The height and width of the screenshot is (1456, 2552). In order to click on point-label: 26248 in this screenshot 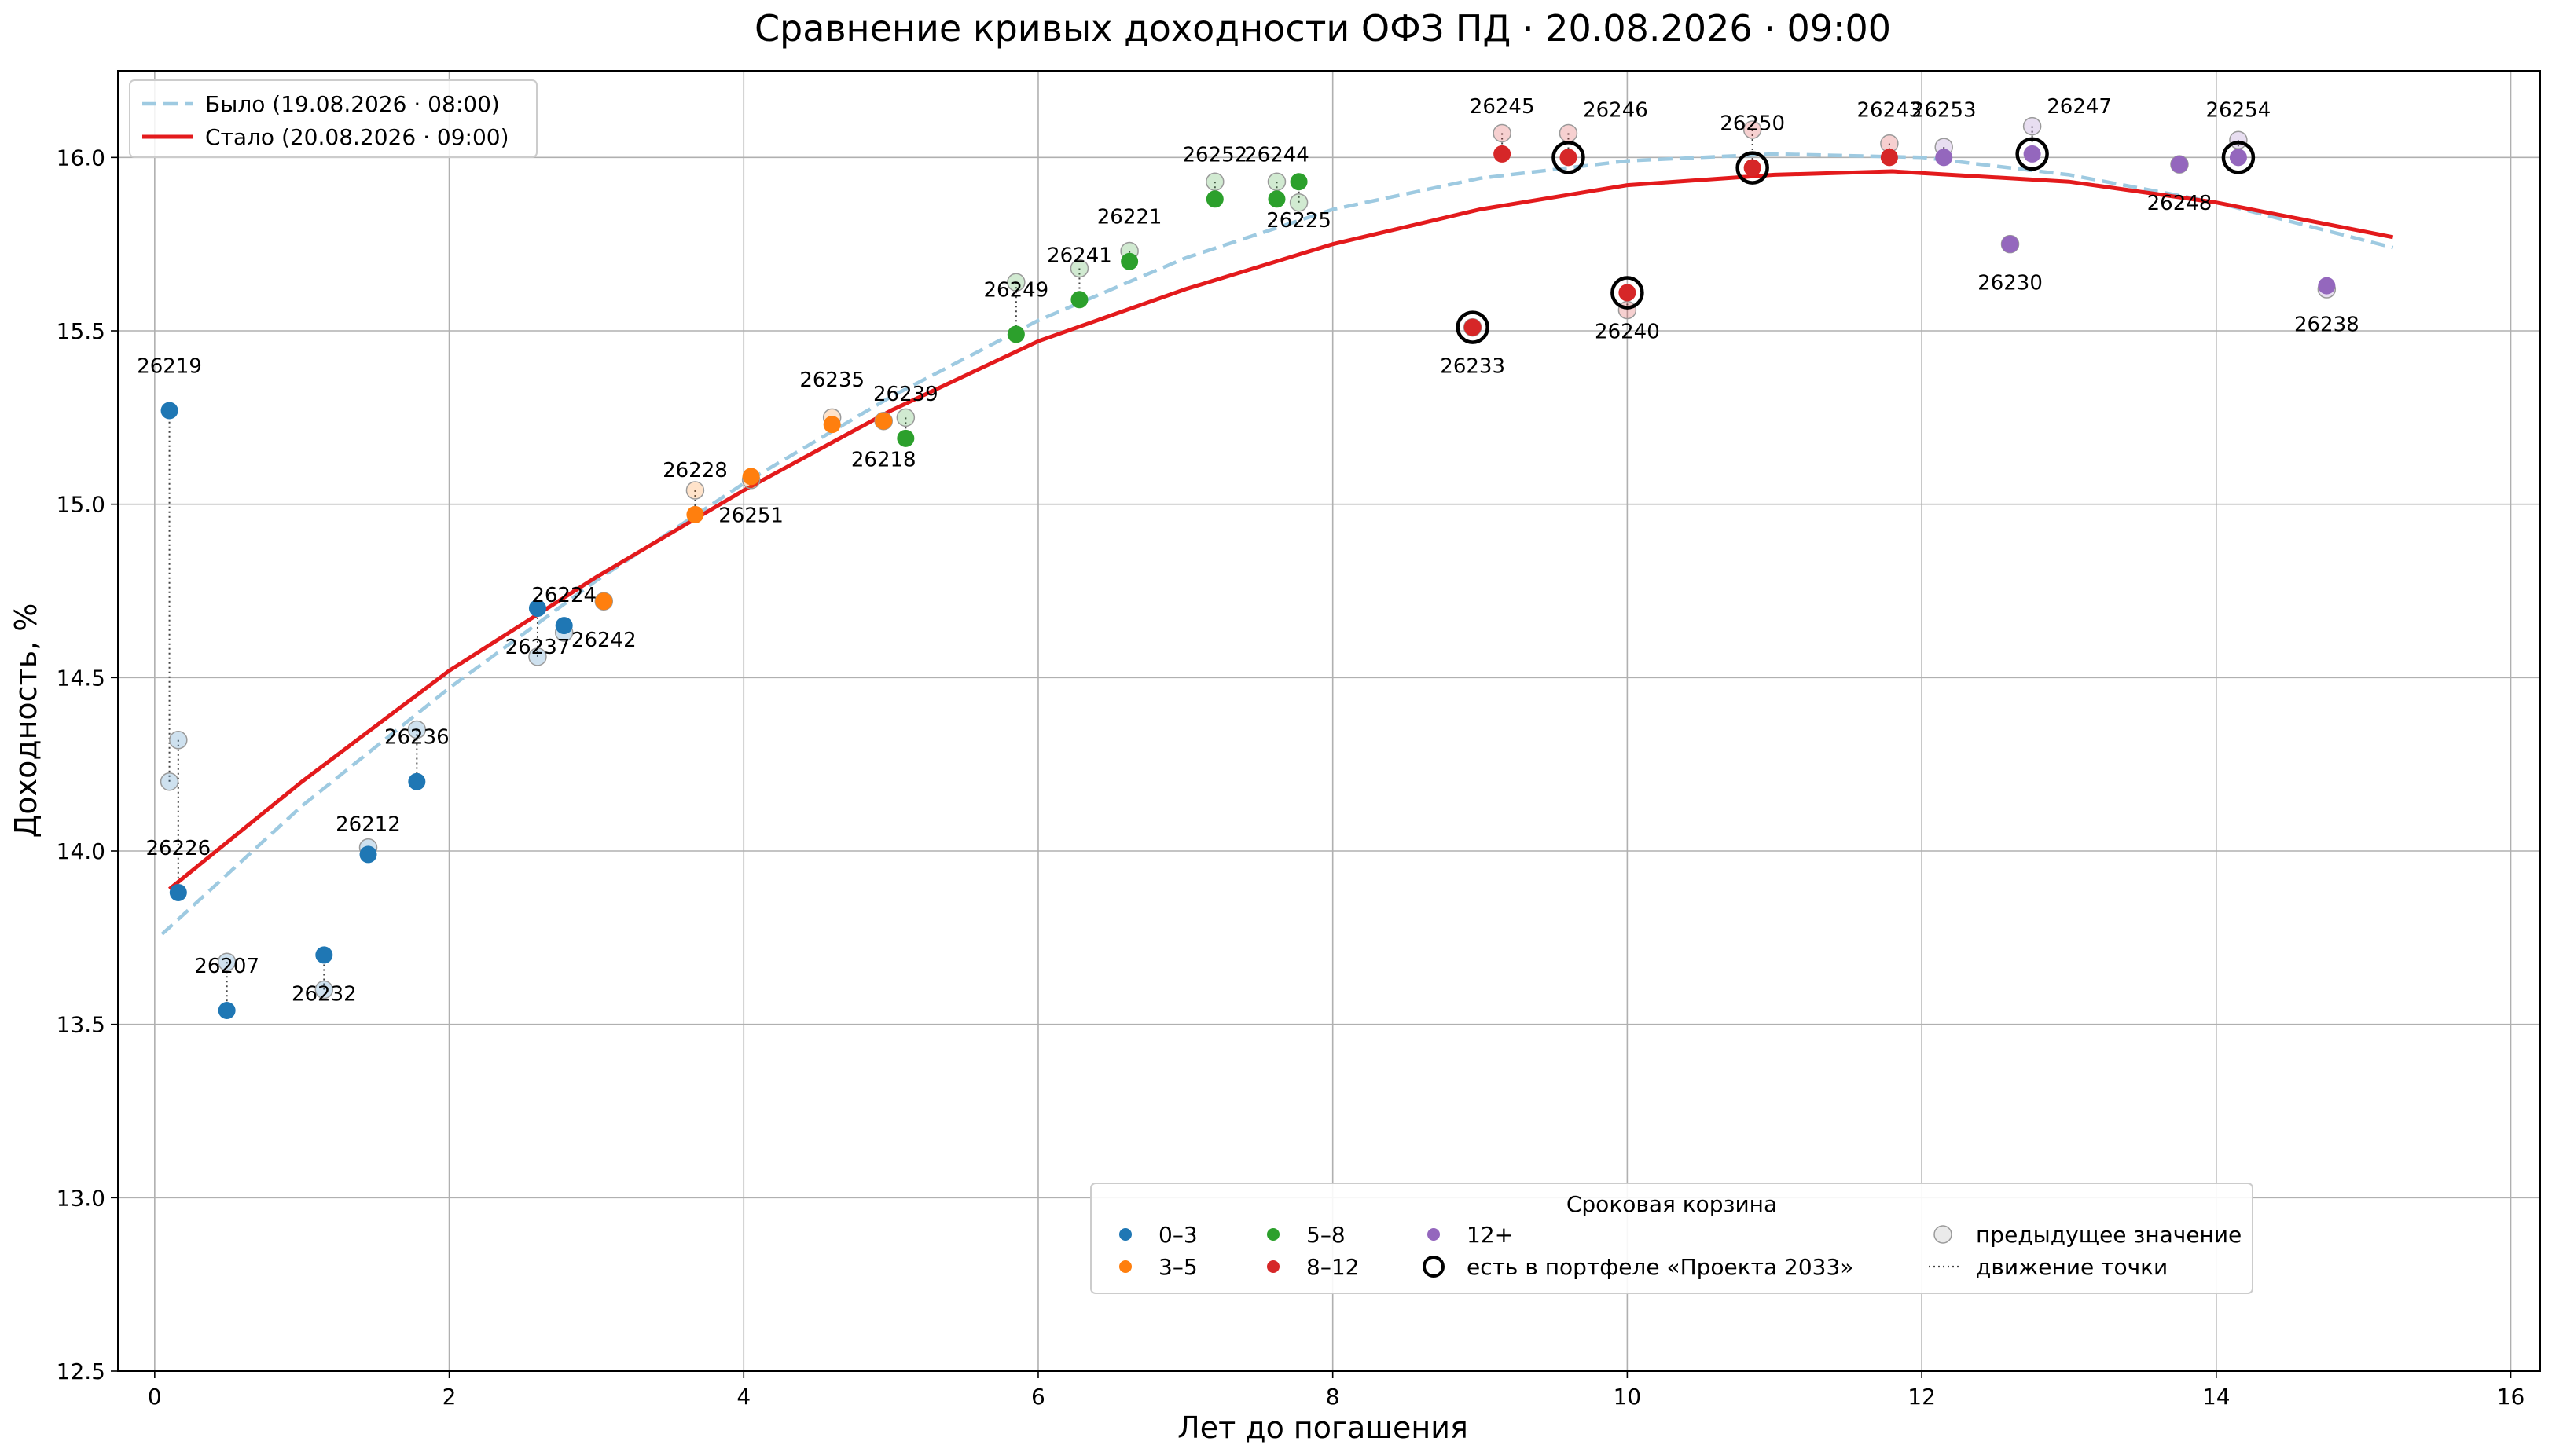, I will do `click(2179, 203)`.